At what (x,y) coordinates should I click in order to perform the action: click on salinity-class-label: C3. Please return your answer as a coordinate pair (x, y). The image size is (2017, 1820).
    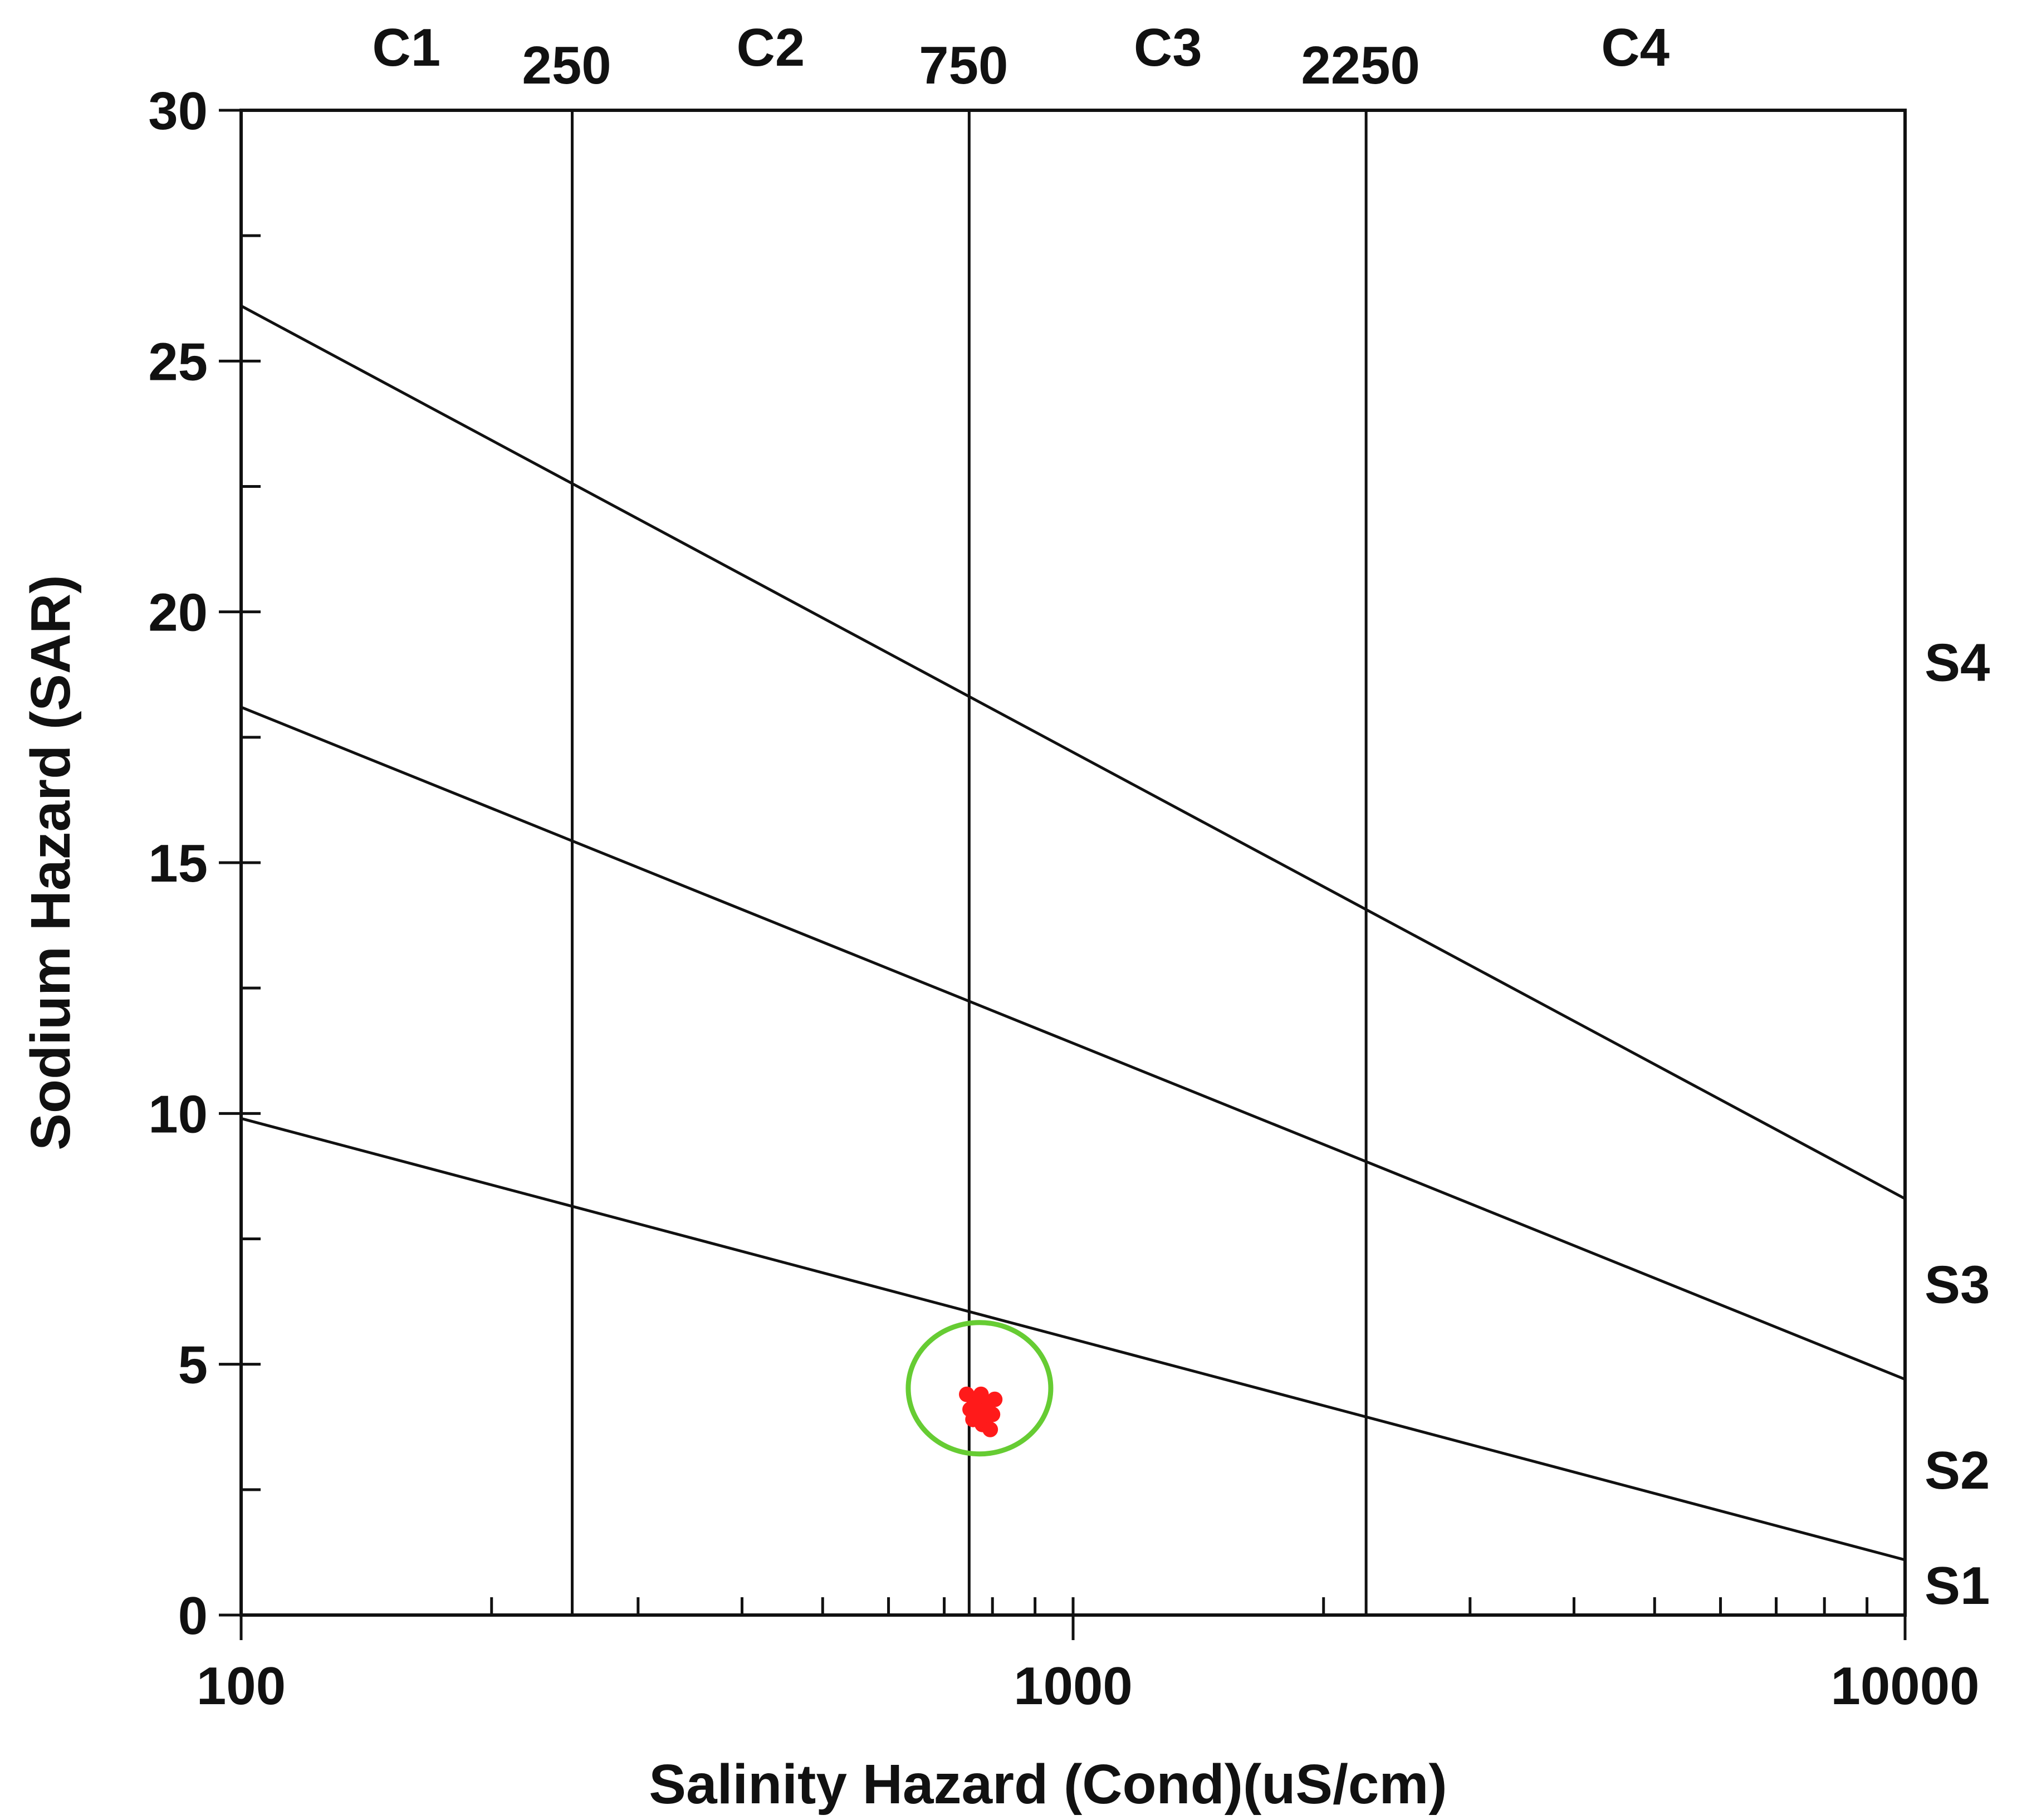
    Looking at the image, I should click on (1168, 47).